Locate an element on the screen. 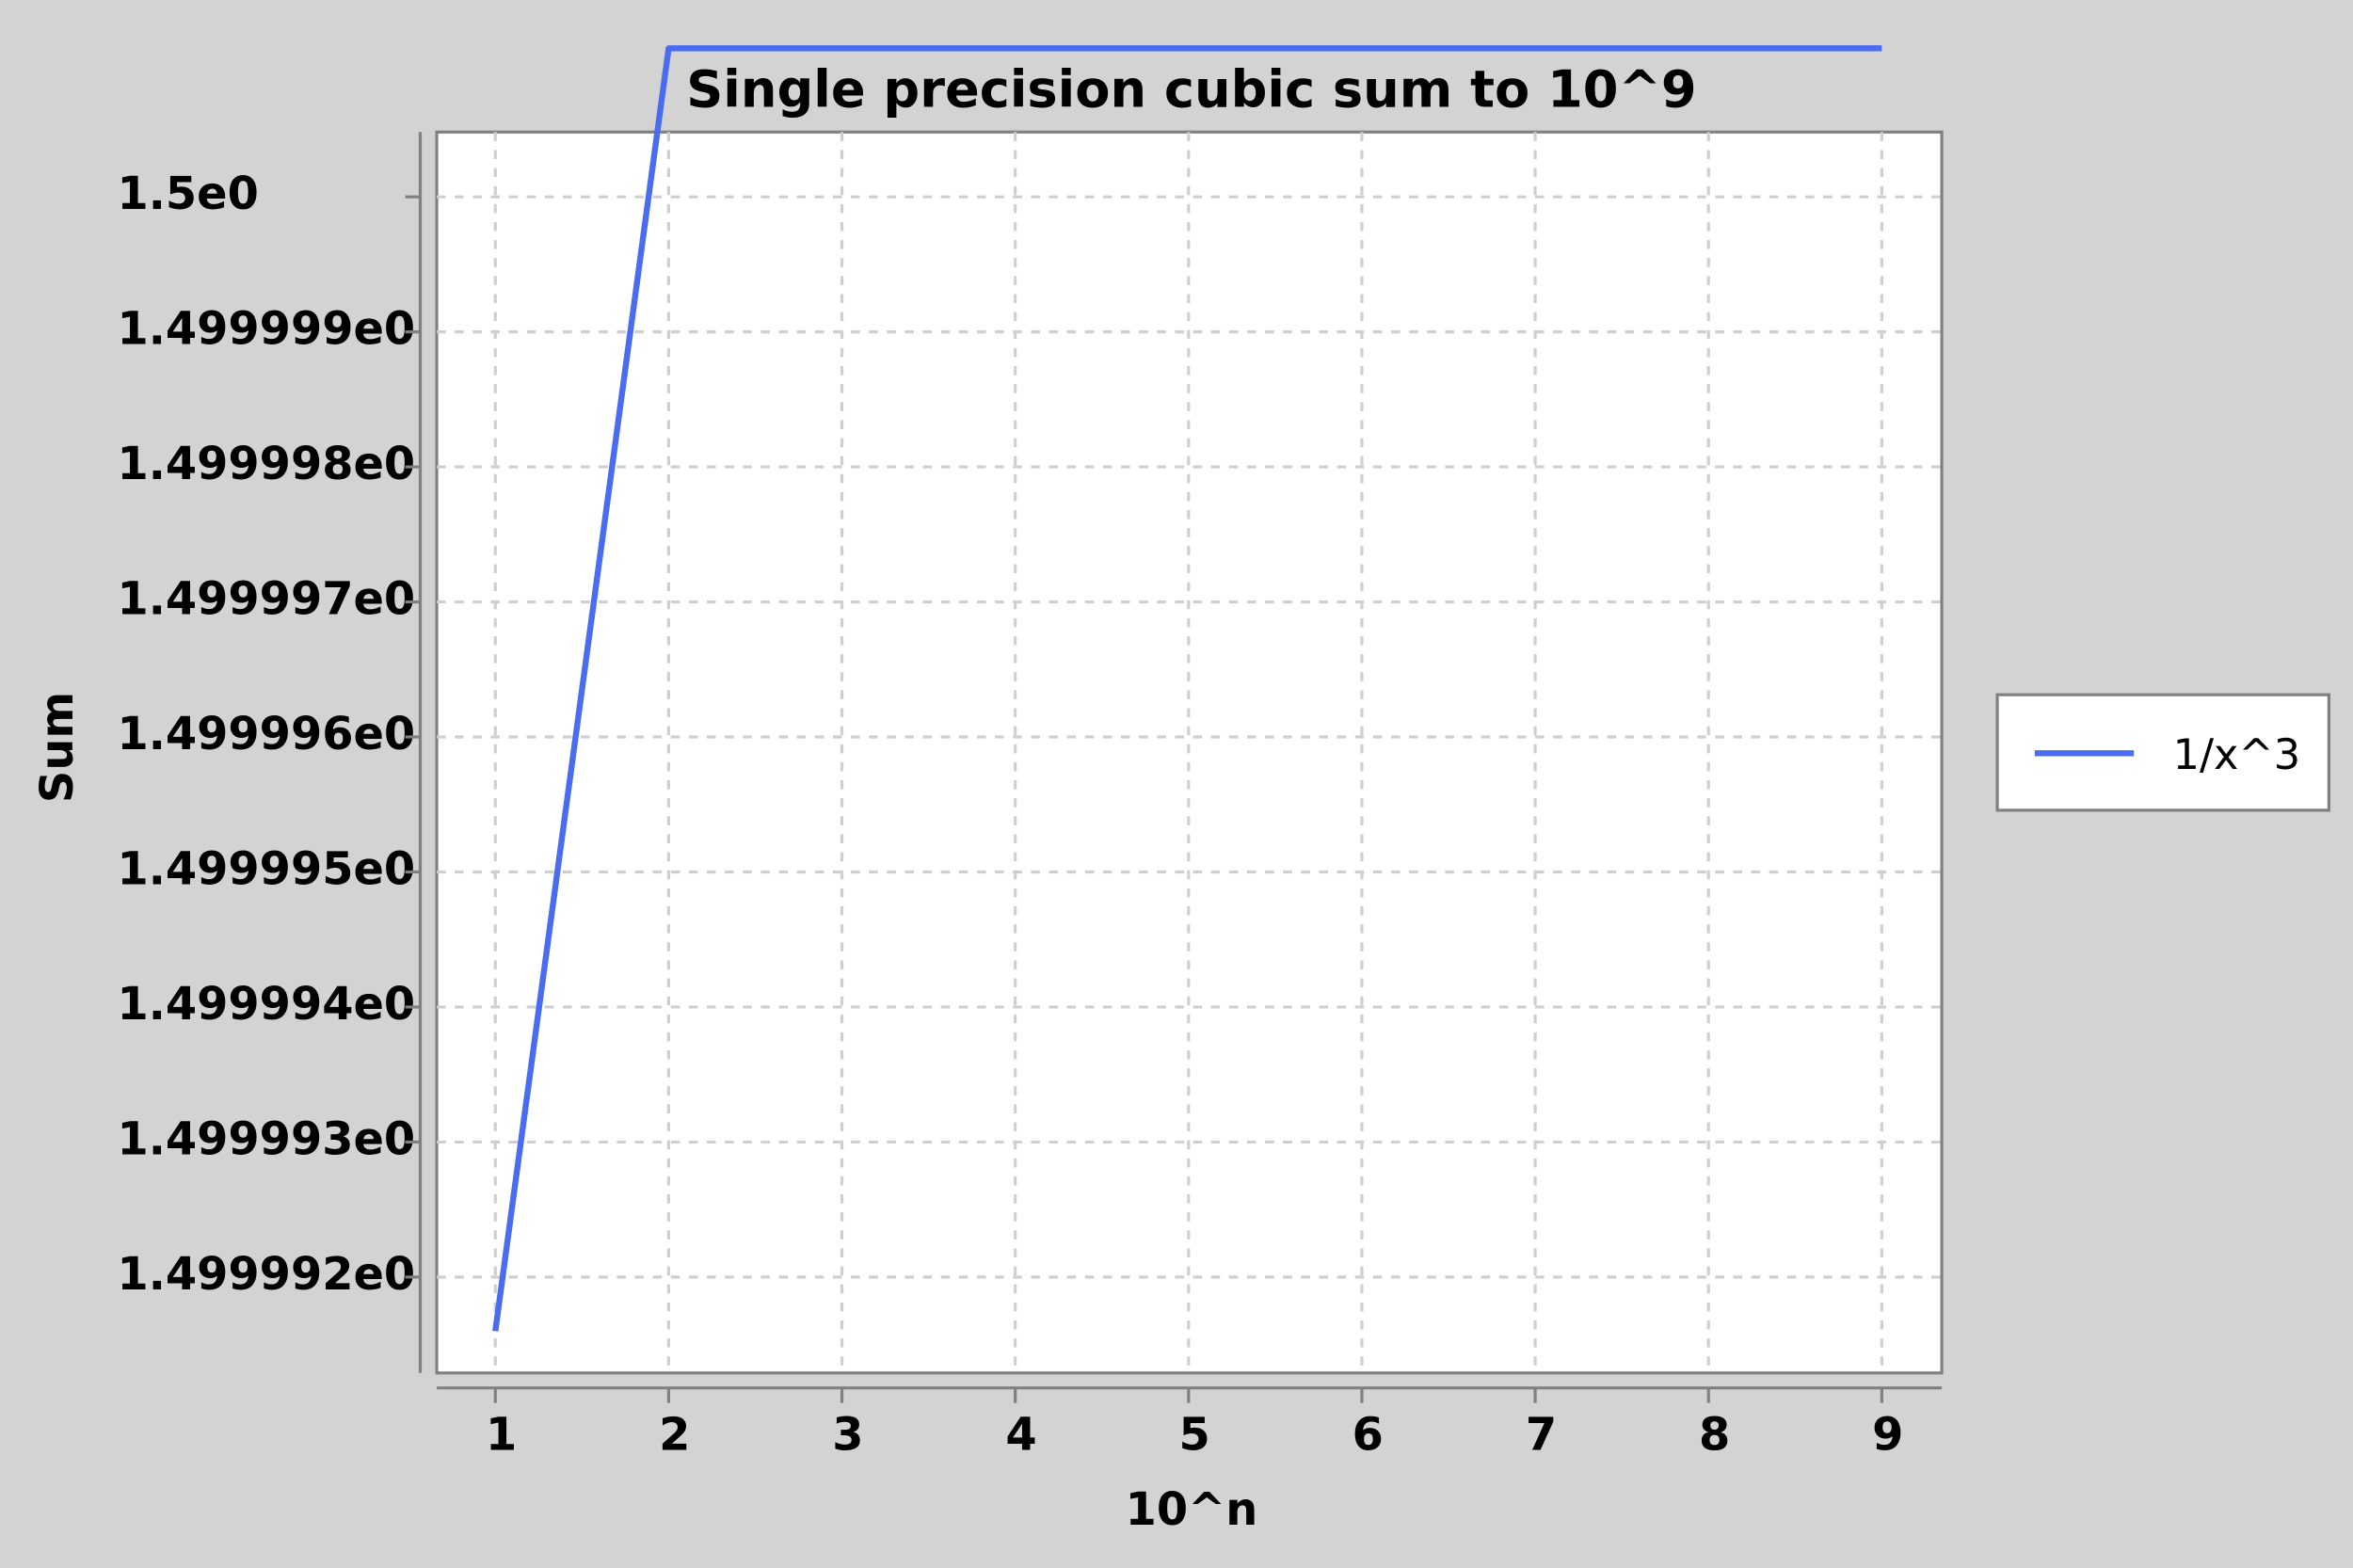 Image resolution: width=2353 pixels, height=1568 pixels. y-axis-title: Sum is located at coordinates (58, 747).